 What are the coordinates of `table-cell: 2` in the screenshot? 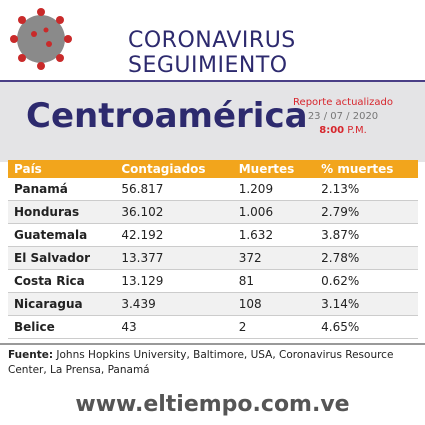 It's located at (274, 327).